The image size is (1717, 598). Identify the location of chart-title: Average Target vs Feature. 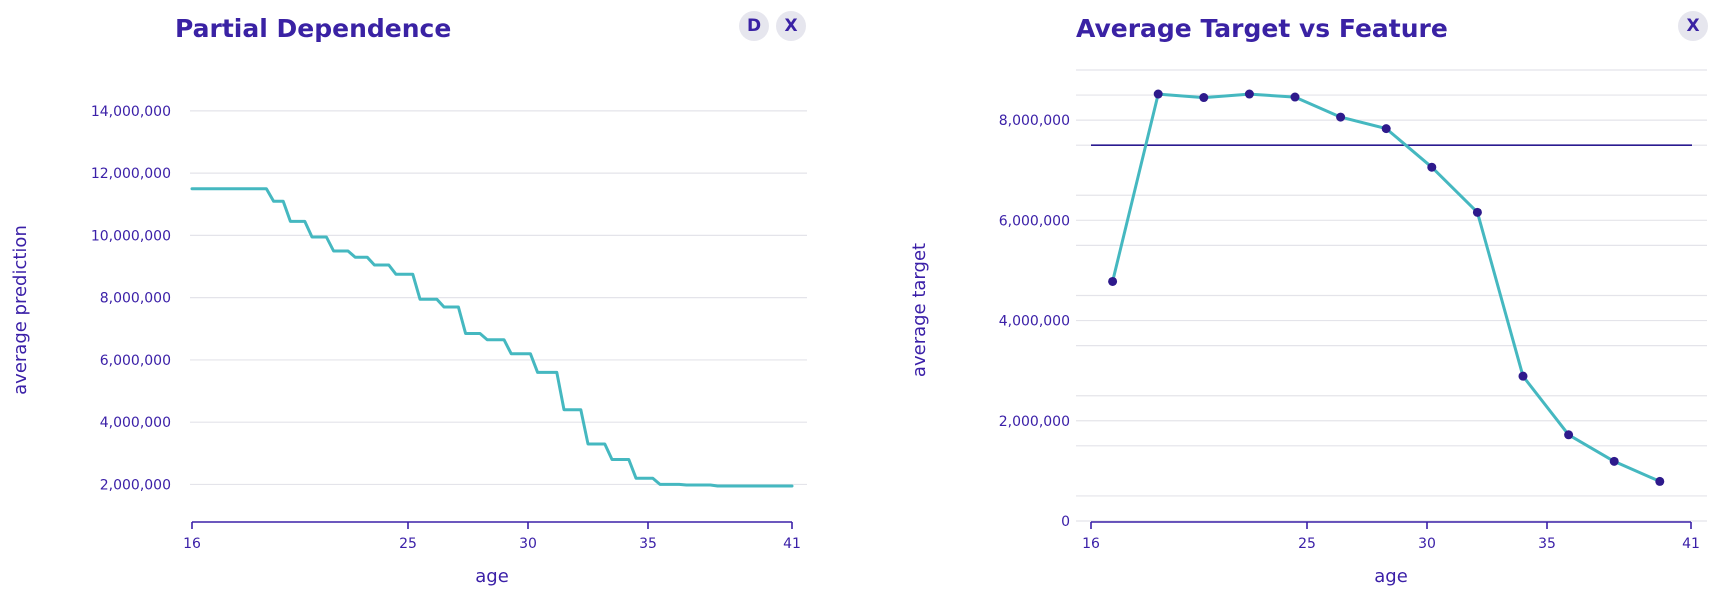
(1262, 28).